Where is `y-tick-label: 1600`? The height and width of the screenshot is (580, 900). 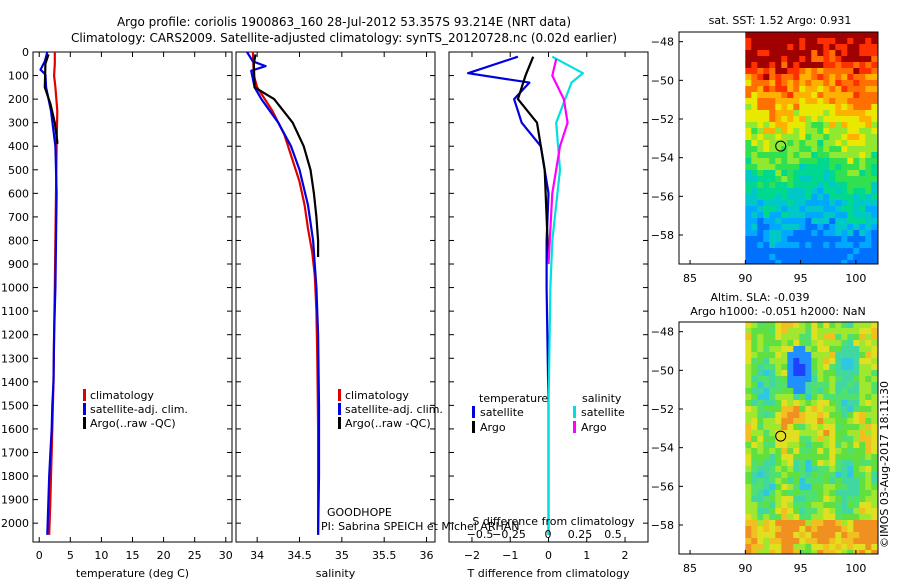 y-tick-label: 1600 is located at coordinates (15, 429).